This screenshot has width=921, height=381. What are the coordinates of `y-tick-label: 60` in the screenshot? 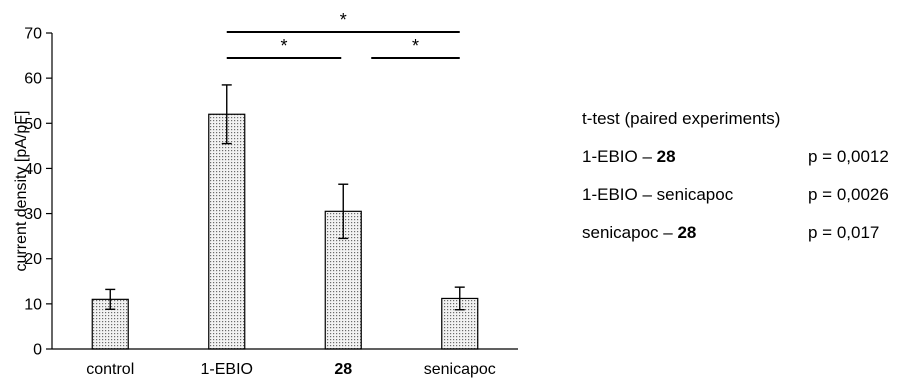 It's located at (33, 79).